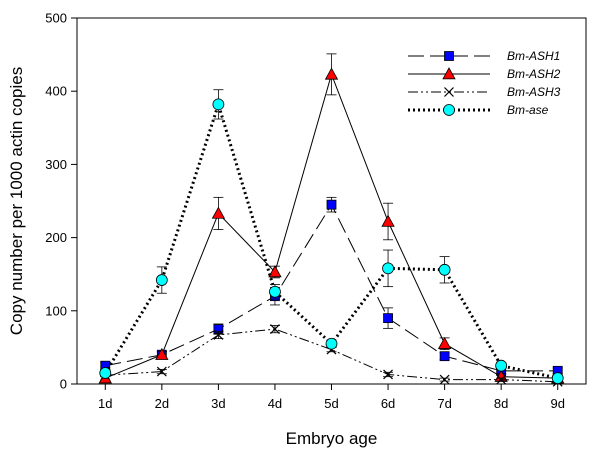 Image resolution: width=600 pixels, height=453 pixels. What do you see at coordinates (533, 56) in the screenshot?
I see `legend-label: Bm-ASH1` at bounding box center [533, 56].